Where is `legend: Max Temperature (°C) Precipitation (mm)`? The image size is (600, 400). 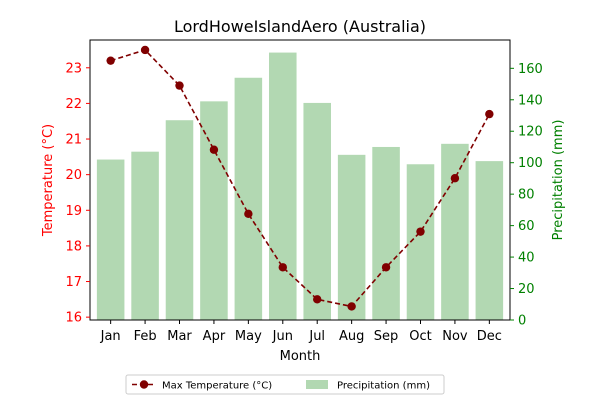 legend: Max Temperature (°C) Precipitation (mm) is located at coordinates (285, 384).